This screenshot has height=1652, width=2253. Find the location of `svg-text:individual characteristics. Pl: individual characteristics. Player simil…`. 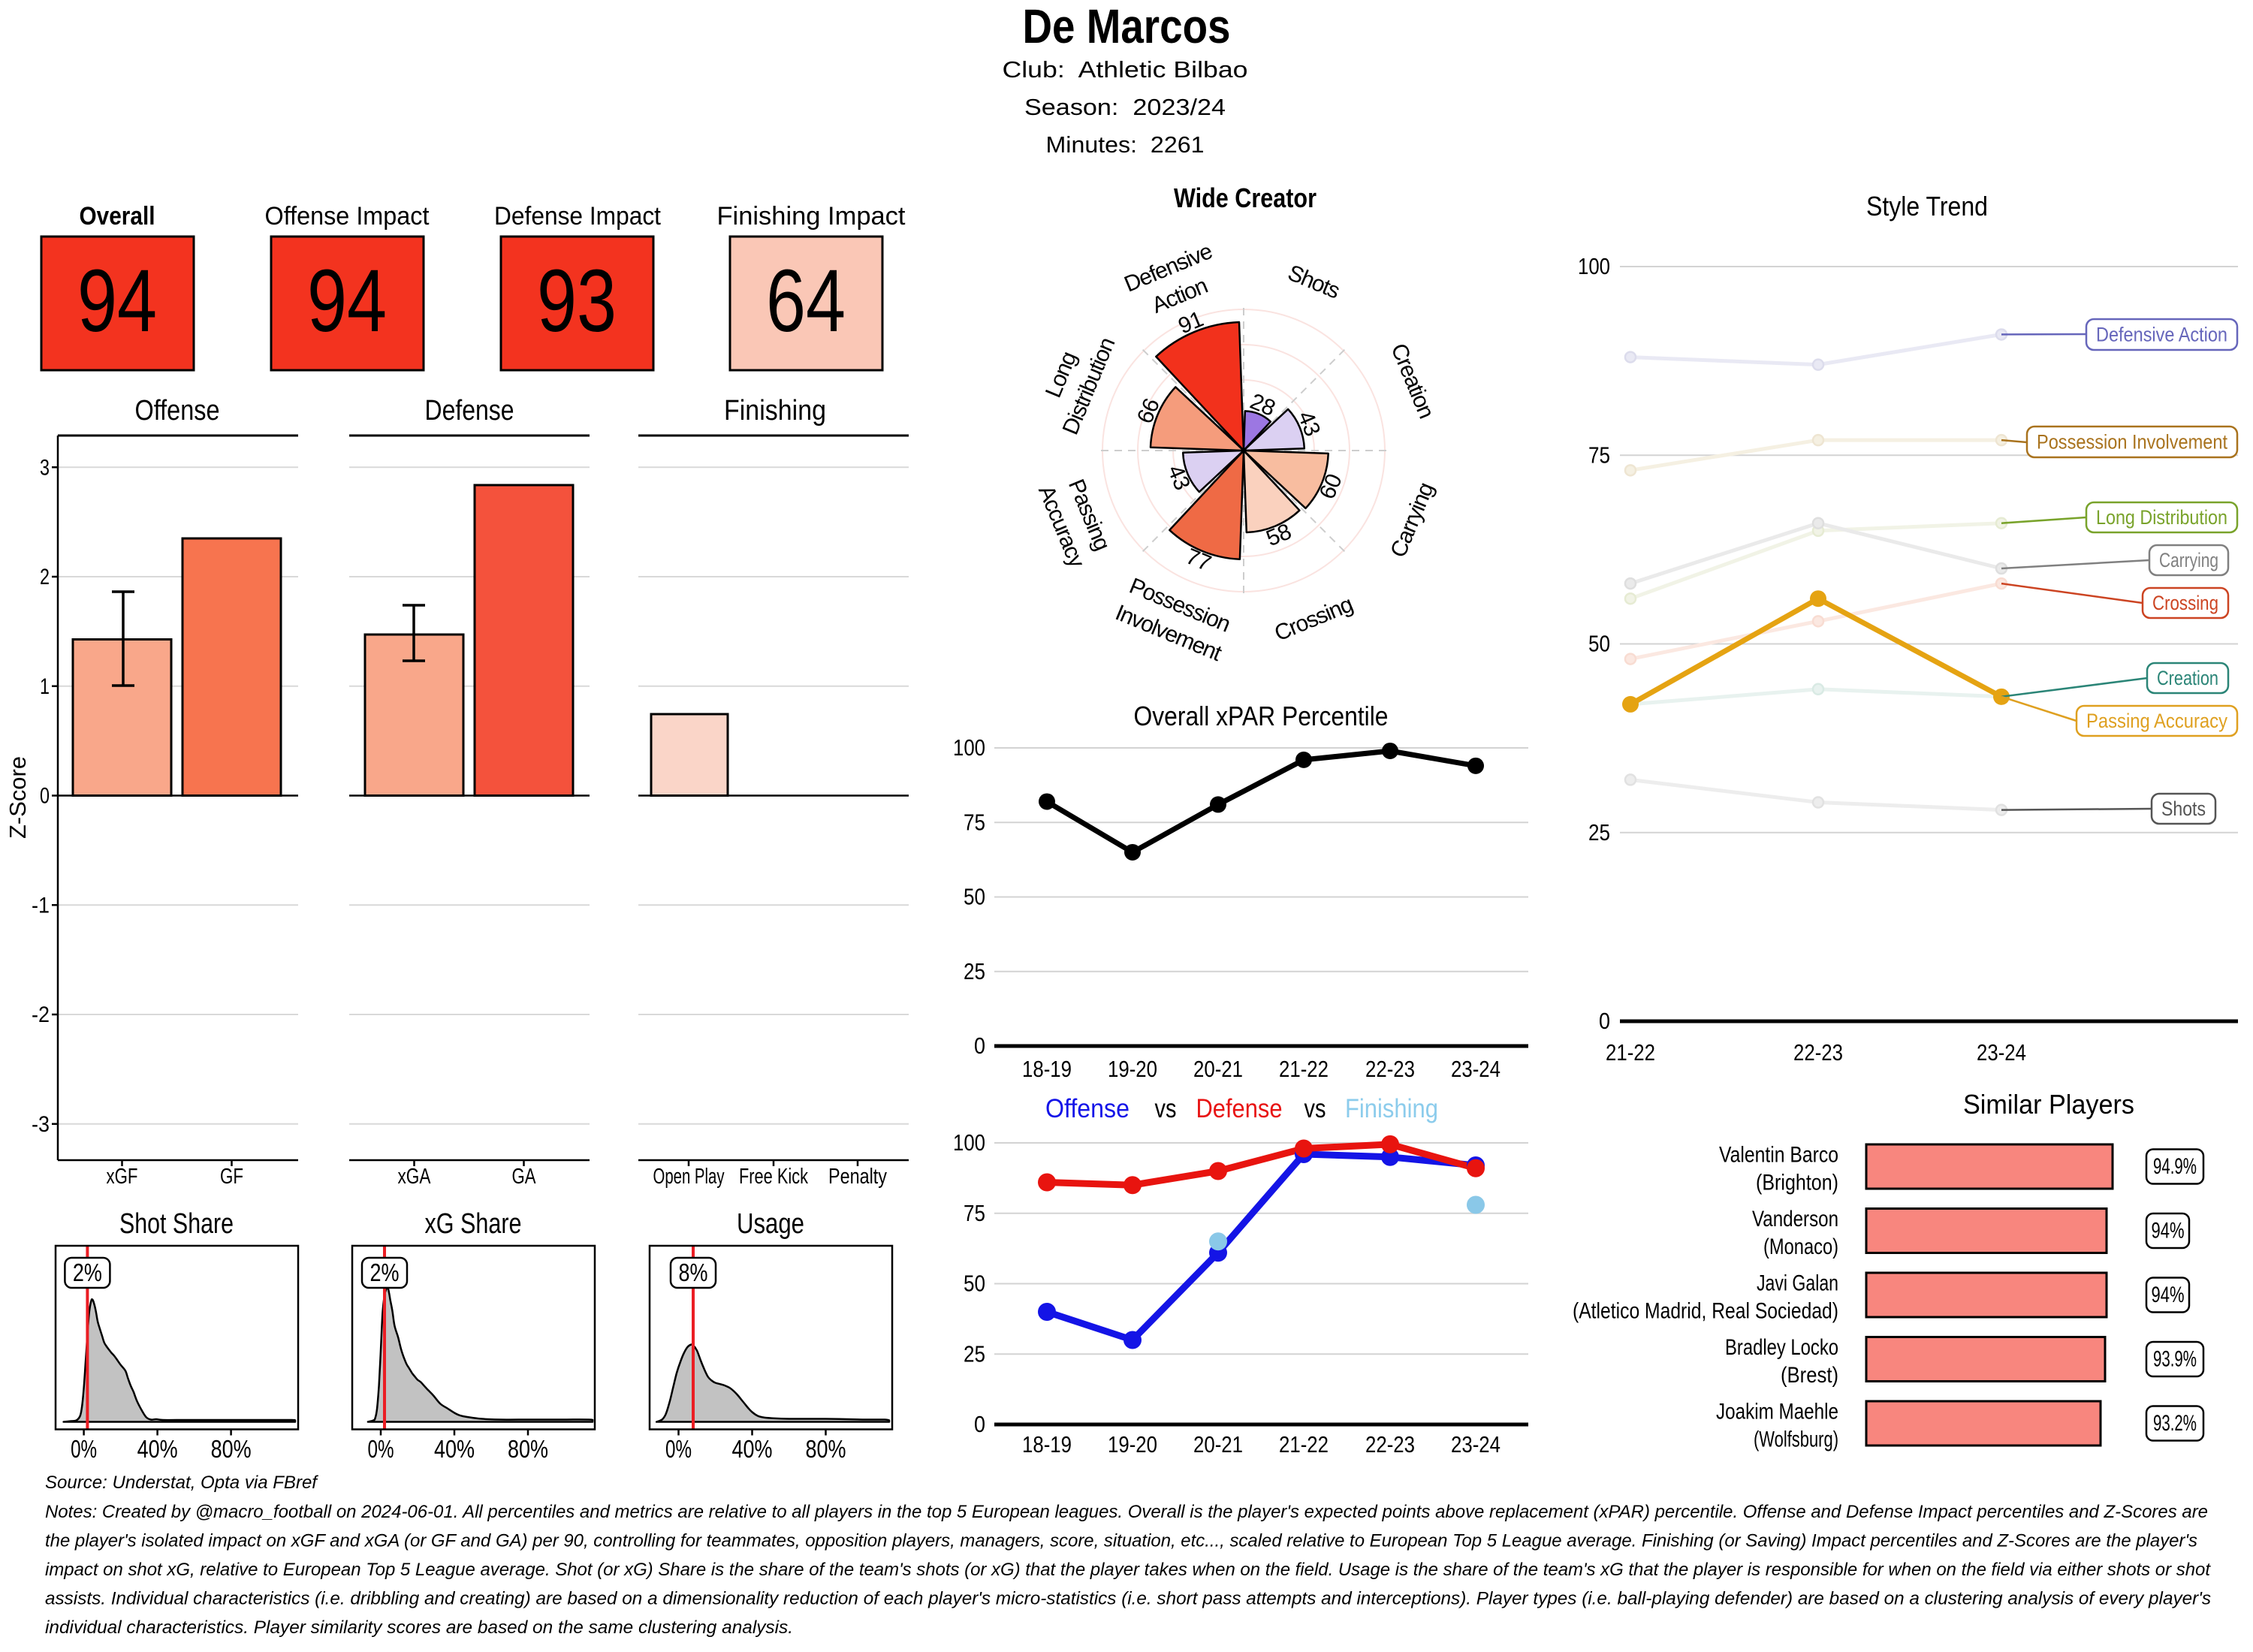

svg-text:individual characteristics. Pl: individual characteristics. Player simil… is located at coordinates (419, 1627).